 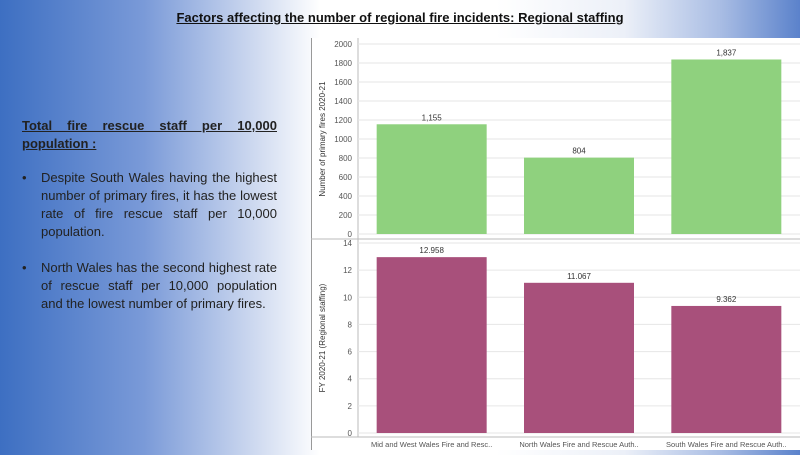 What do you see at coordinates (431, 444) in the screenshot?
I see `x-tick-label: Mid and West Wales Fire and Resc..` at bounding box center [431, 444].